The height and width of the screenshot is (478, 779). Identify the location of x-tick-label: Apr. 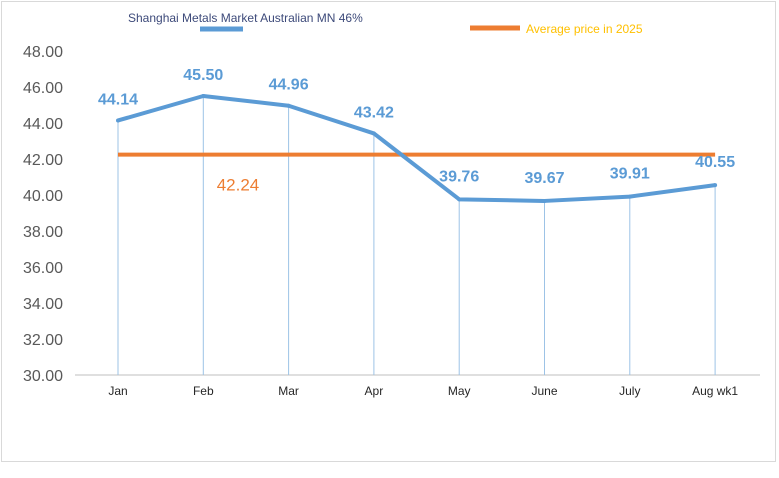
(374, 391).